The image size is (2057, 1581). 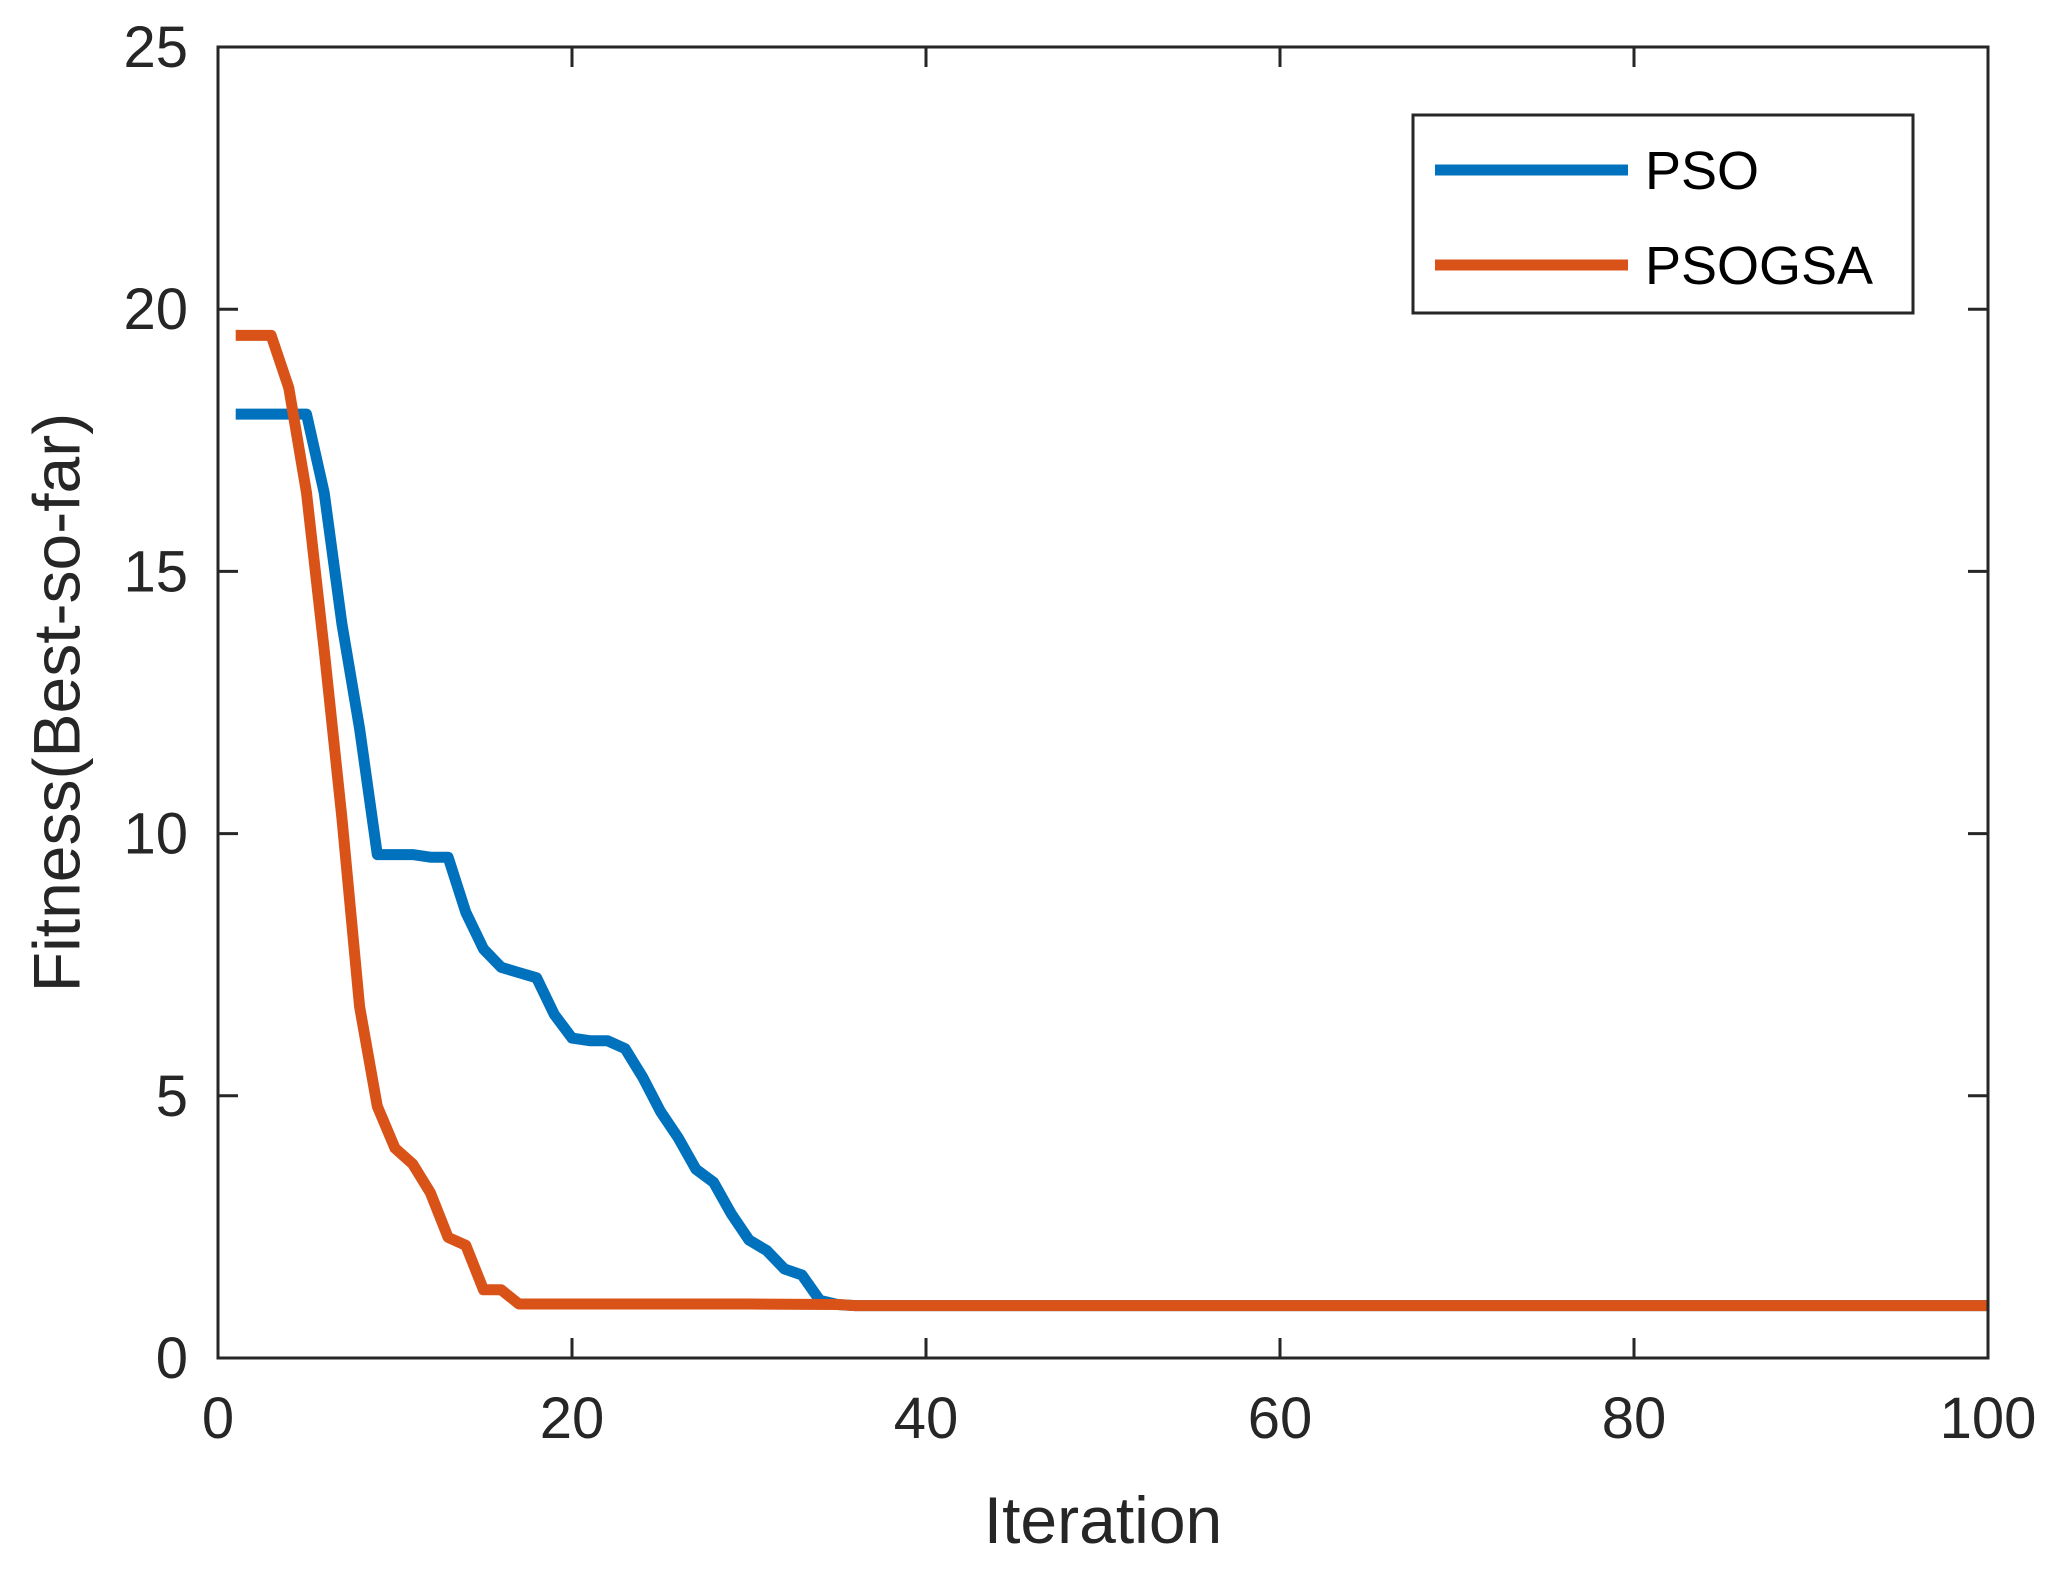 I want to click on x-tick-label: 0, so click(x=218, y=1418).